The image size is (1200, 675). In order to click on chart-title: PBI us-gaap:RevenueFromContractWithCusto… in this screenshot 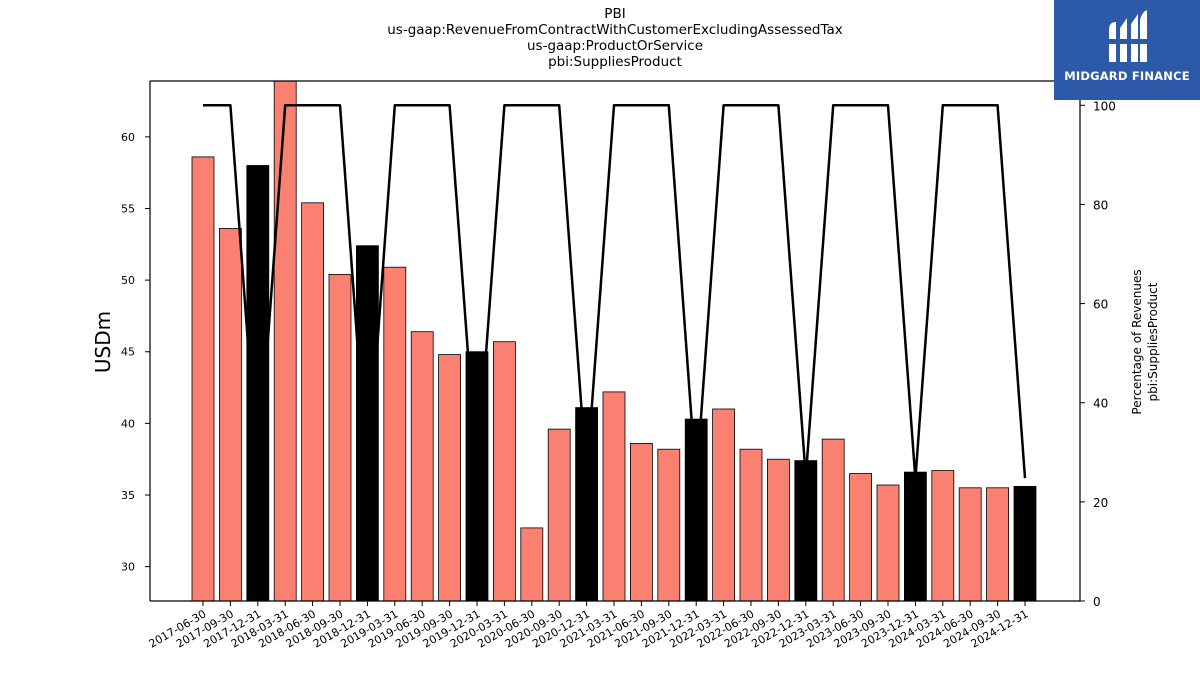, I will do `click(600, 38)`.